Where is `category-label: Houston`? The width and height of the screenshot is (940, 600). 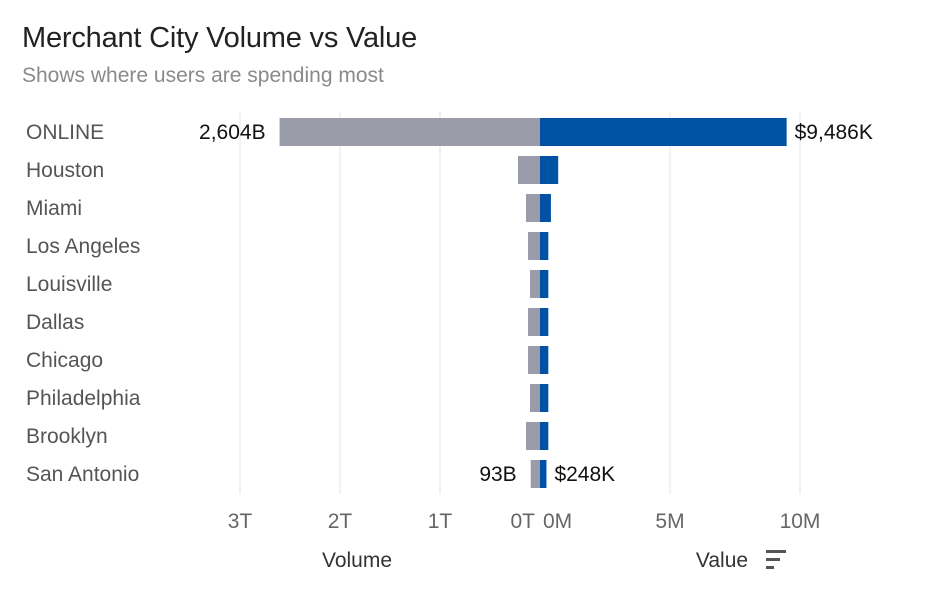
category-label: Houston is located at coordinates (65, 170).